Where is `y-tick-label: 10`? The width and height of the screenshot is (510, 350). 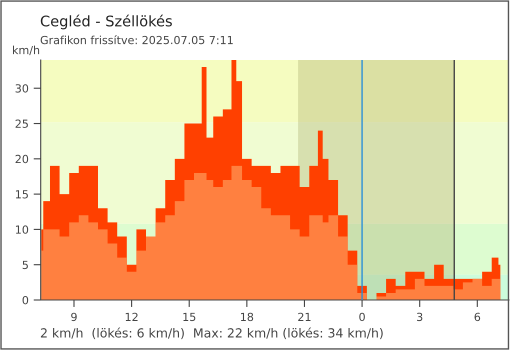 y-tick-label: 10 is located at coordinates (22, 229).